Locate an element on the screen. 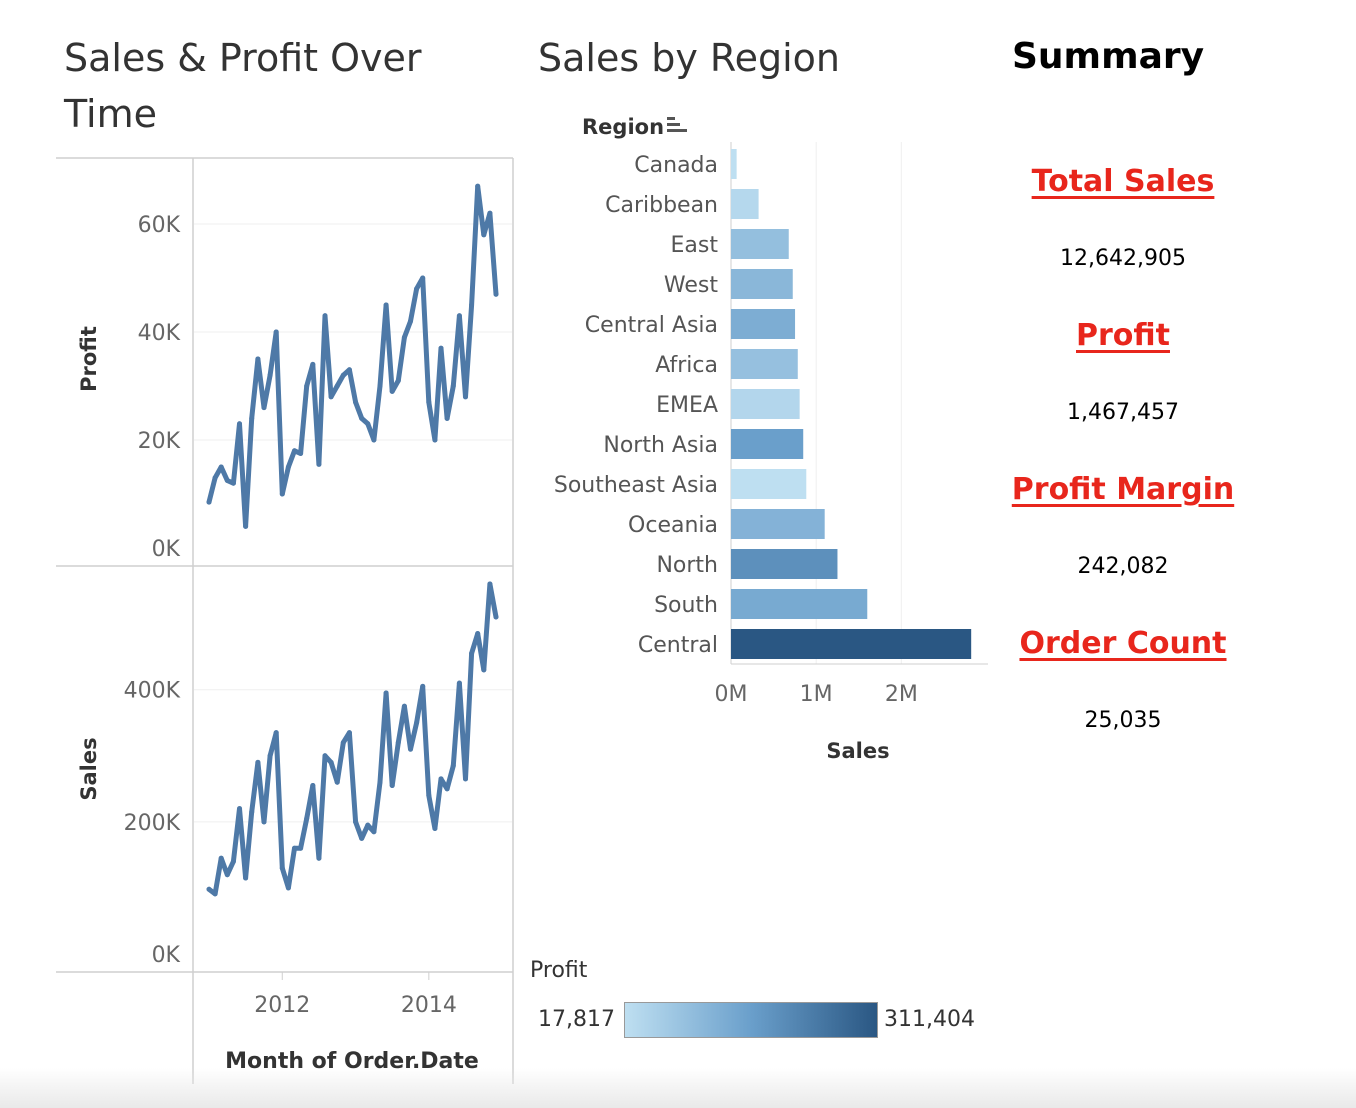 Image resolution: width=1356 pixels, height=1108 pixels. profit-color-ramp is located at coordinates (751, 1020).